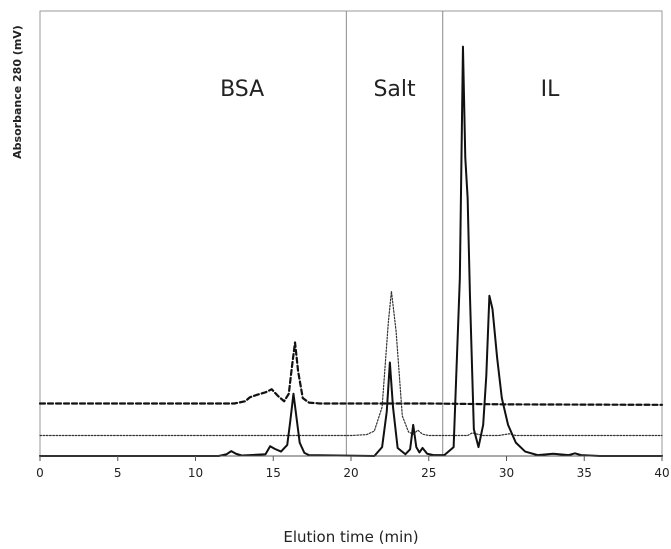 The image size is (671, 549). What do you see at coordinates (40, 473) in the screenshot?
I see `x-tick-label: 0` at bounding box center [40, 473].